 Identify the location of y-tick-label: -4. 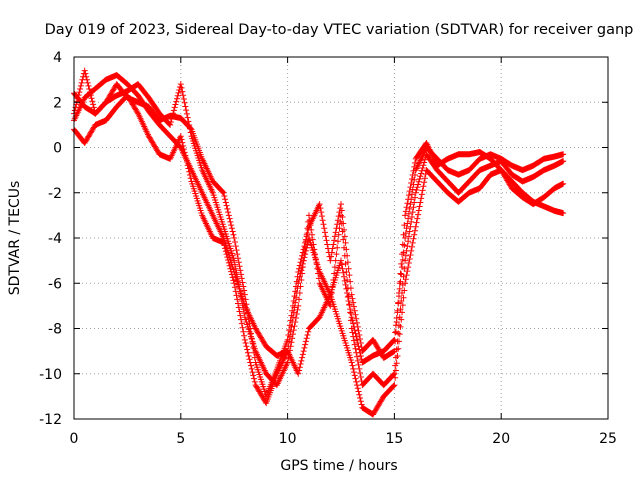
(55, 239).